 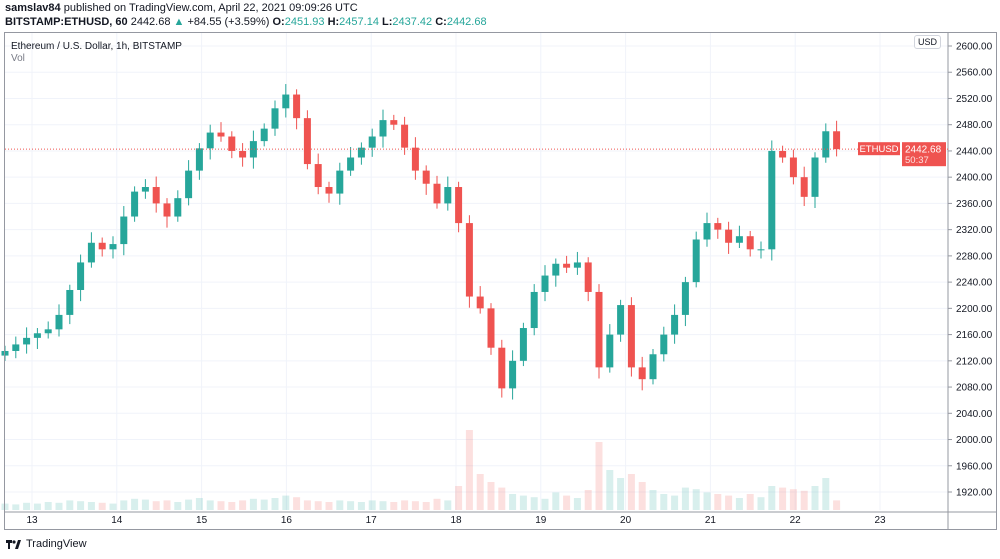 I want to click on y-tick-label: 2040.00, so click(x=974, y=414).